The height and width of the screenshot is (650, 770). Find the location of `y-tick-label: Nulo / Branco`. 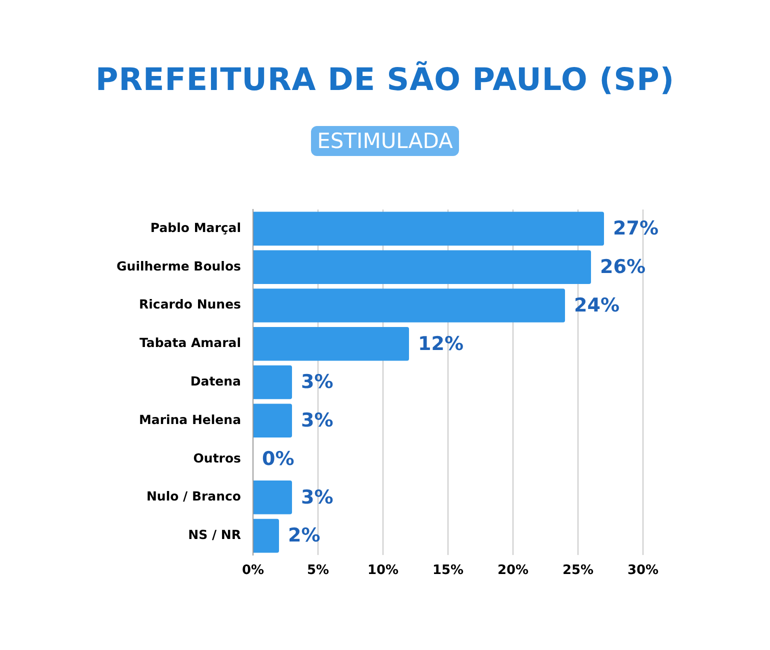

y-tick-label: Nulo / Branco is located at coordinates (194, 496).